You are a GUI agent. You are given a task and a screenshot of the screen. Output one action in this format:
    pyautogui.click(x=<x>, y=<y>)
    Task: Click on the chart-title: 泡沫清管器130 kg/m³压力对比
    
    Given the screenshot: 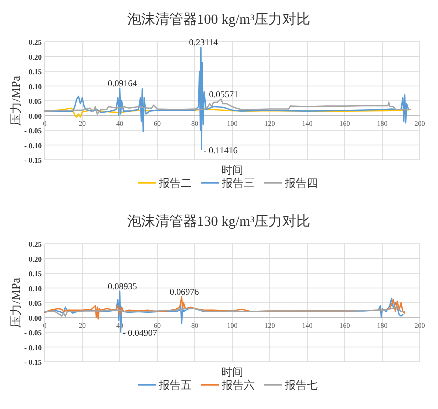 What is the action you would take?
    pyautogui.click(x=219, y=222)
    